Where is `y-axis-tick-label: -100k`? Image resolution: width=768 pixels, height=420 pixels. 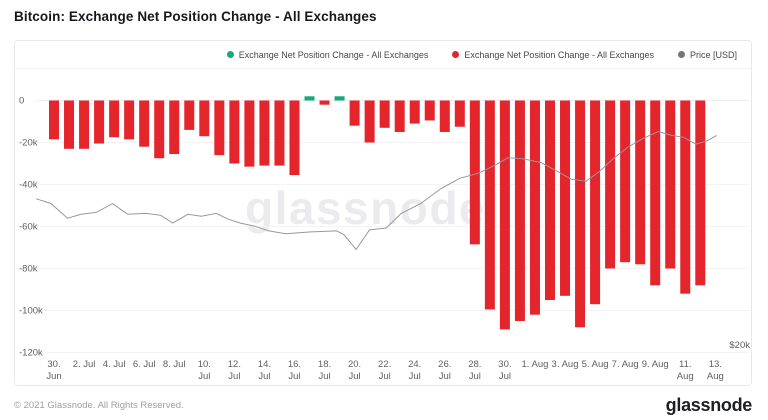 y-axis-tick-label: -100k is located at coordinates (31, 311).